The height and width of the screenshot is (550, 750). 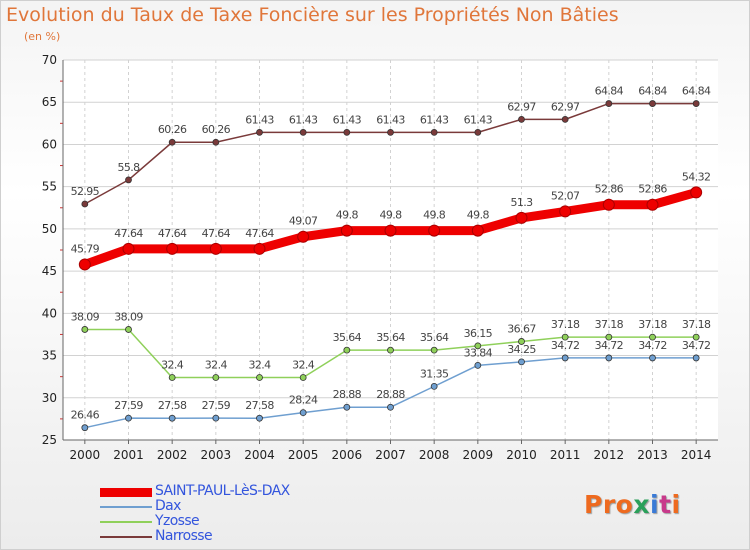 I want to click on data-label: 49.07, so click(x=303, y=221).